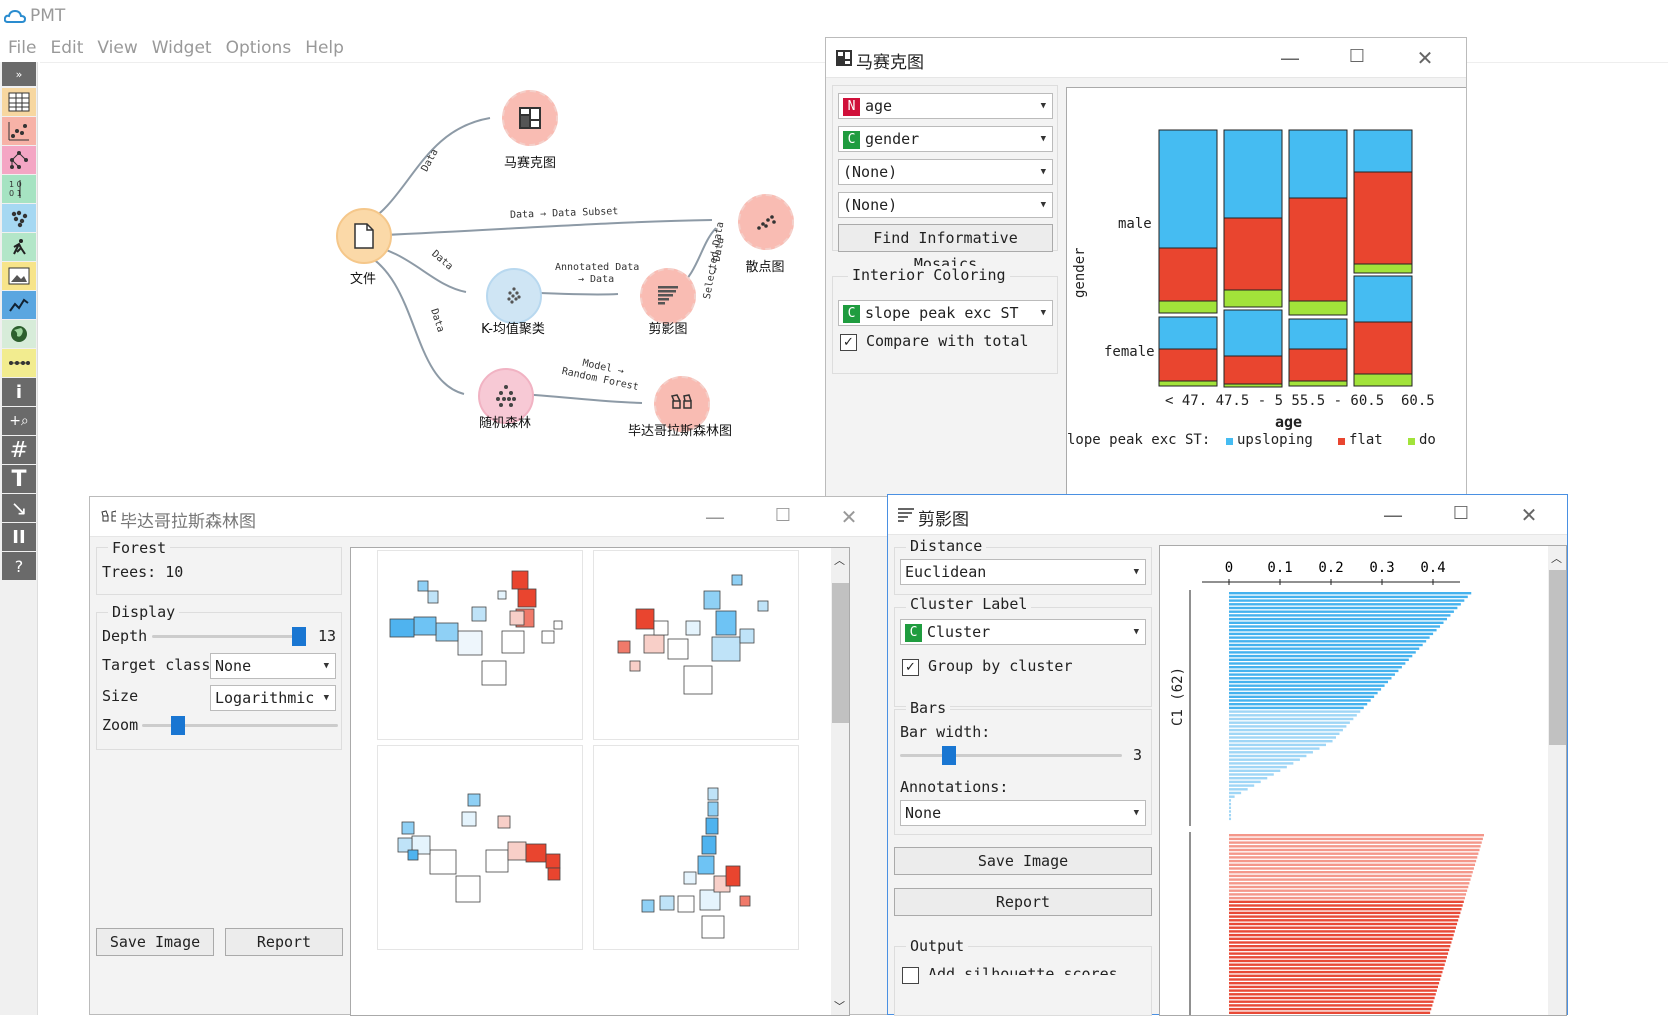  What do you see at coordinates (945, 248) in the screenshot?
I see `find-informative-mosaics-button: Find Informative Mosaics` at bounding box center [945, 248].